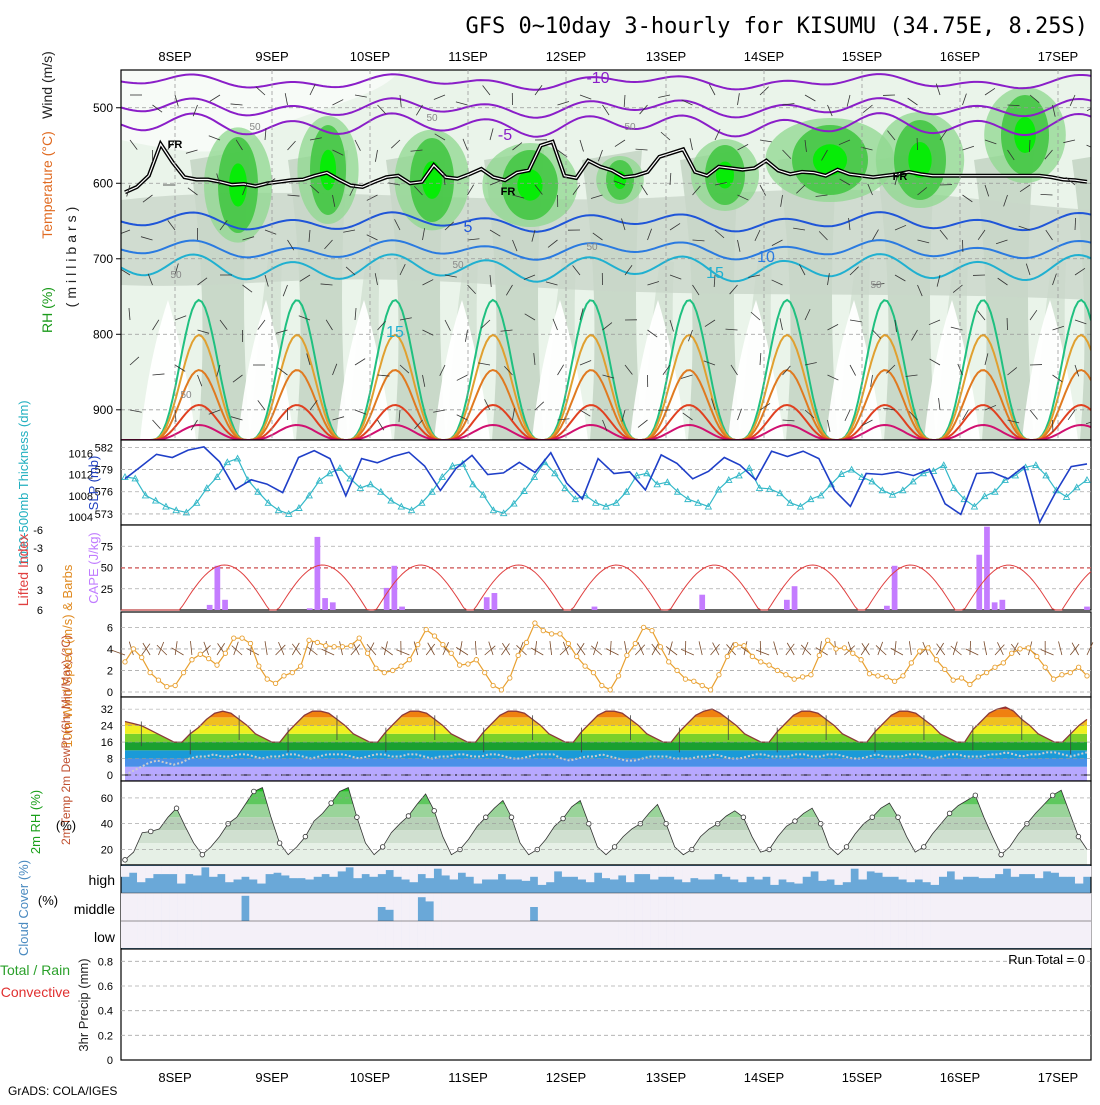 The width and height of the screenshot is (1100, 1105). I want to click on temp-band, so click(606, 746).